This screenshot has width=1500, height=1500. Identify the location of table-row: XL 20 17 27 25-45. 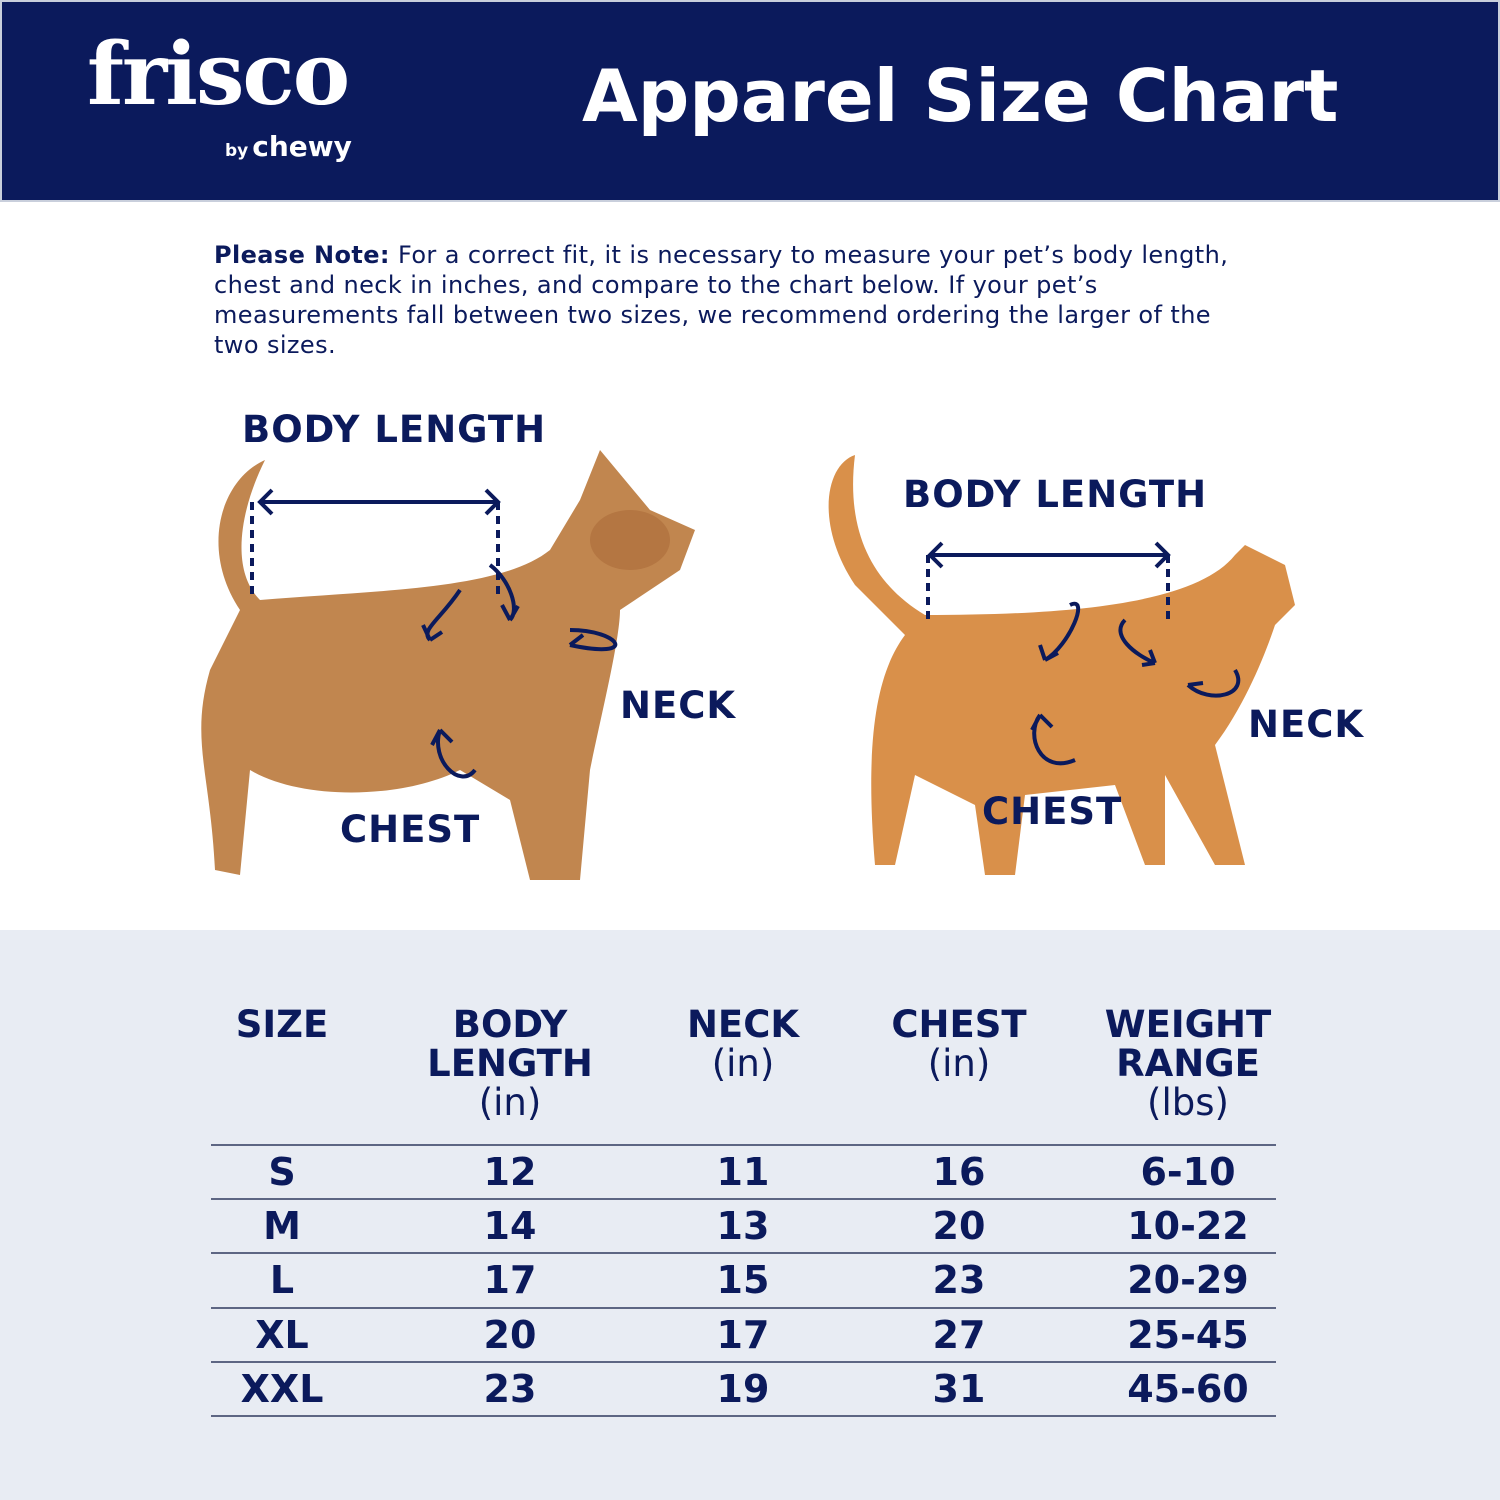
(743, 1334).